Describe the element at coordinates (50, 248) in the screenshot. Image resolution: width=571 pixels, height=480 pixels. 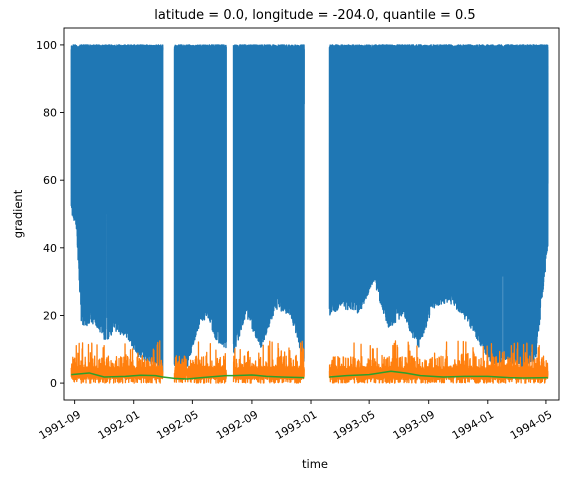
I see `y-tick-label: 40` at that location.